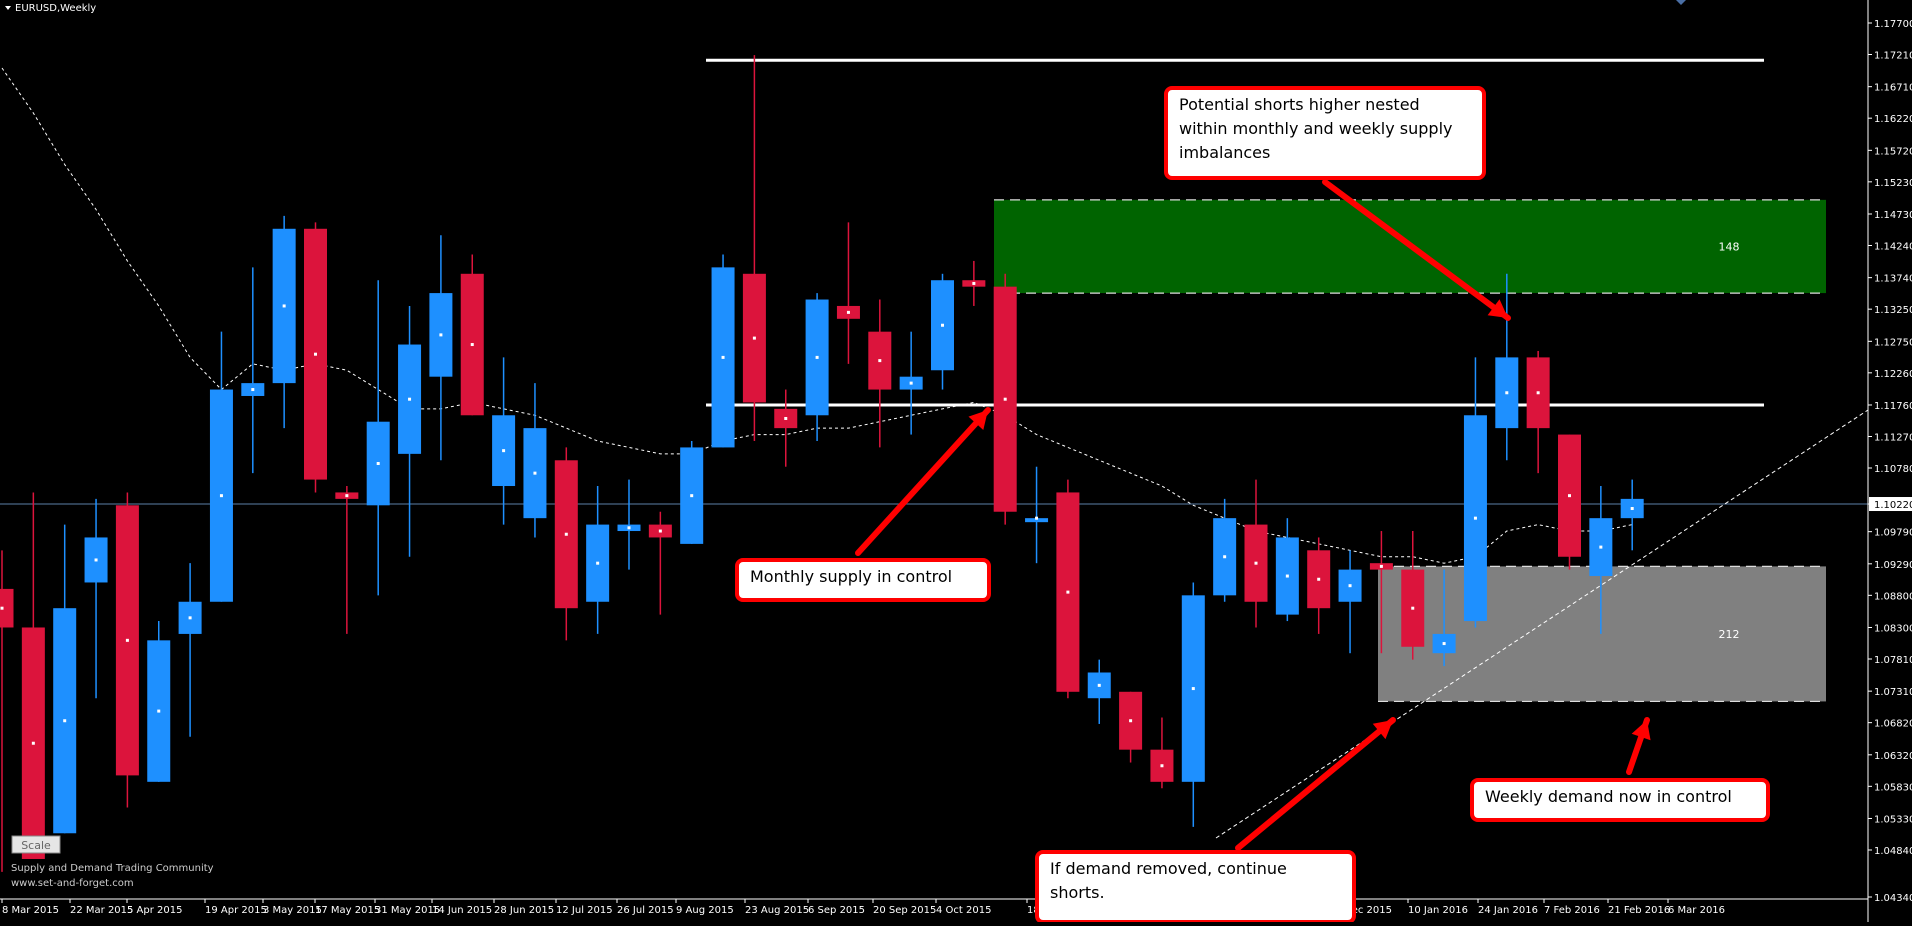  Describe the element at coordinates (1893, 565) in the screenshot. I see `price-tick-label: 1.09290` at that location.